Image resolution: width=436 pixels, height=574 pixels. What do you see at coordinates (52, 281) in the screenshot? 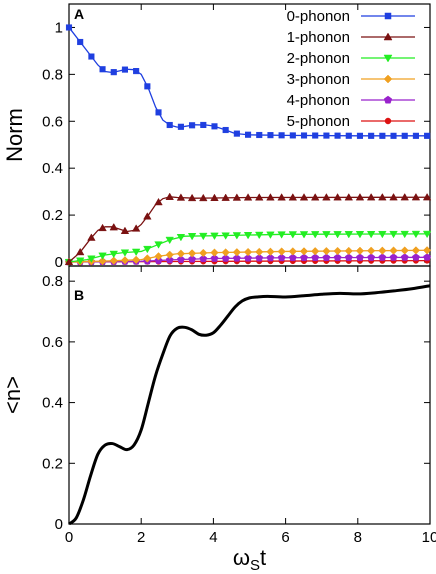
I see `y-tick-label-b: 0.8` at bounding box center [52, 281].